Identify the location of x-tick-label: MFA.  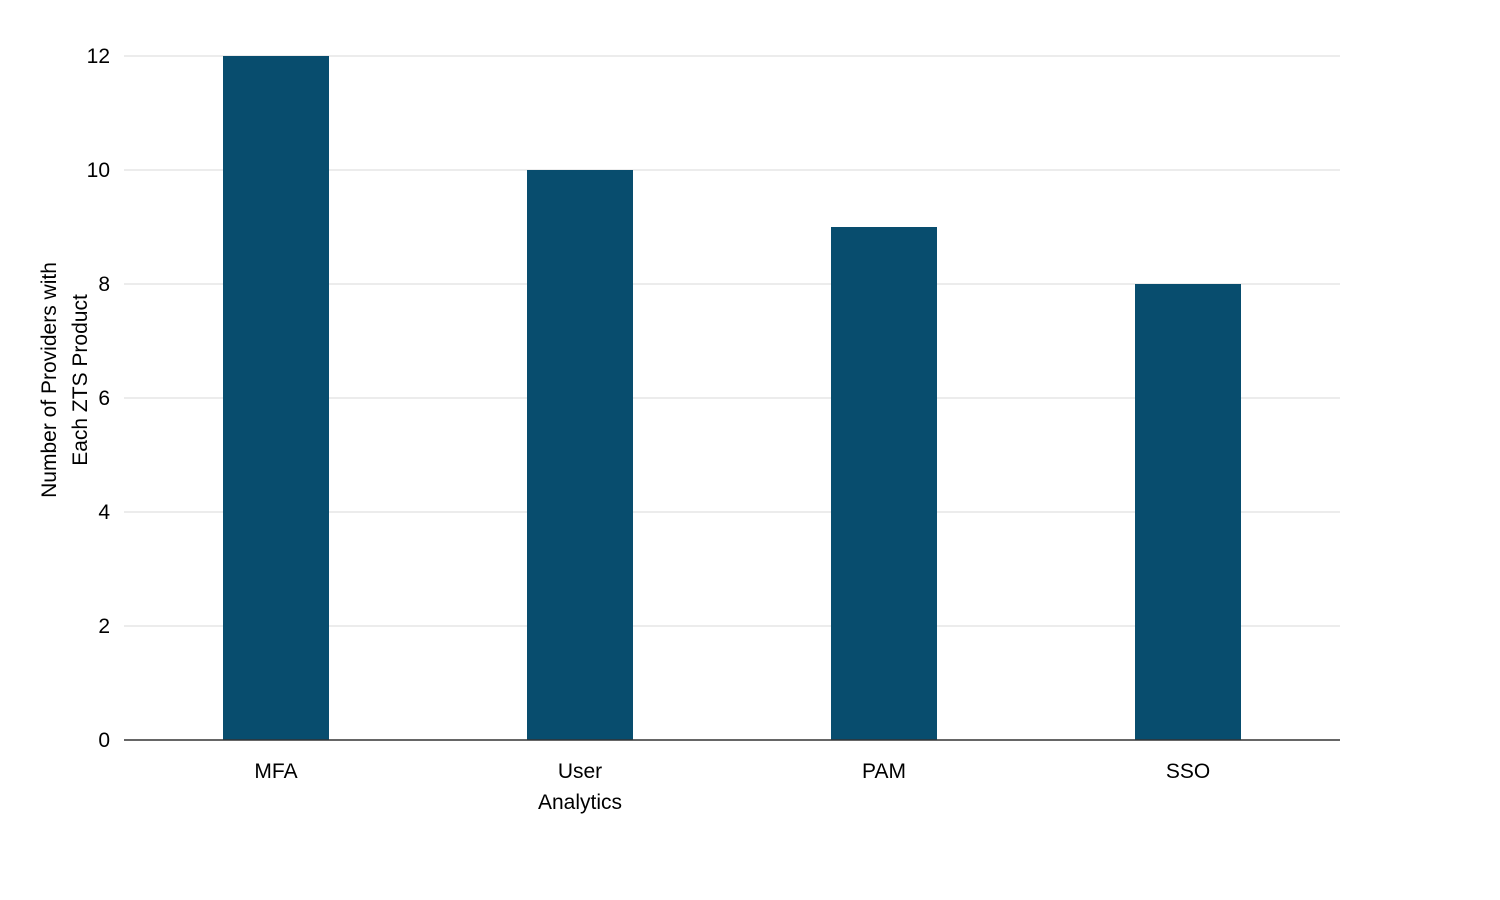
(275, 771).